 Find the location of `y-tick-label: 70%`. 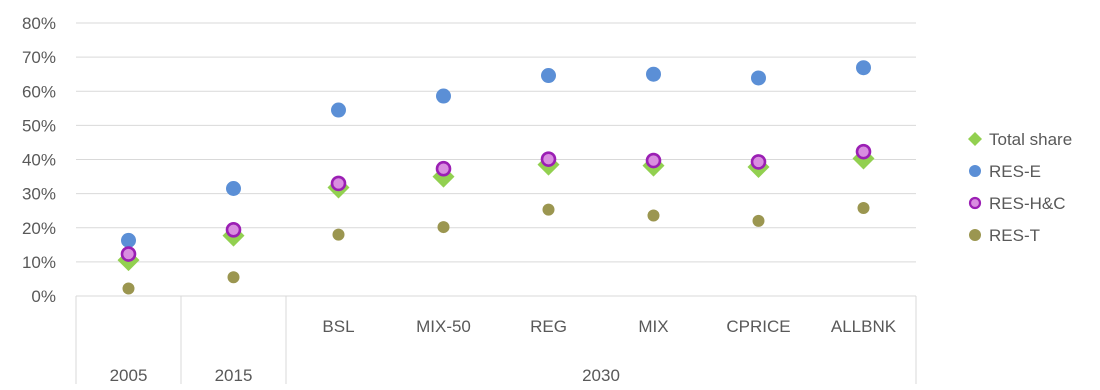

y-tick-label: 70% is located at coordinates (39, 57).